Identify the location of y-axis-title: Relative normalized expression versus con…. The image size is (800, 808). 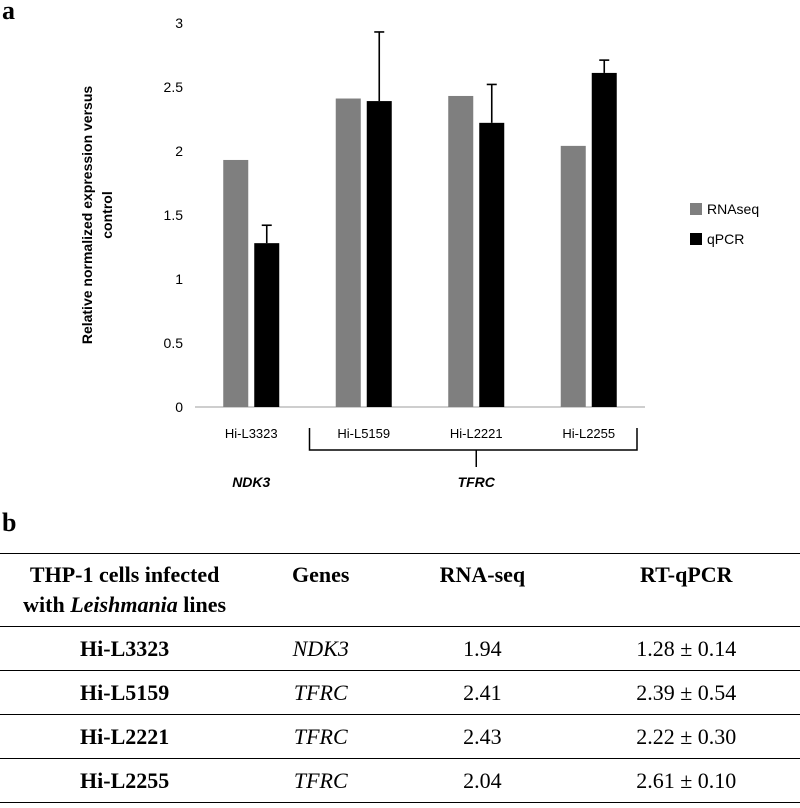
(97, 215).